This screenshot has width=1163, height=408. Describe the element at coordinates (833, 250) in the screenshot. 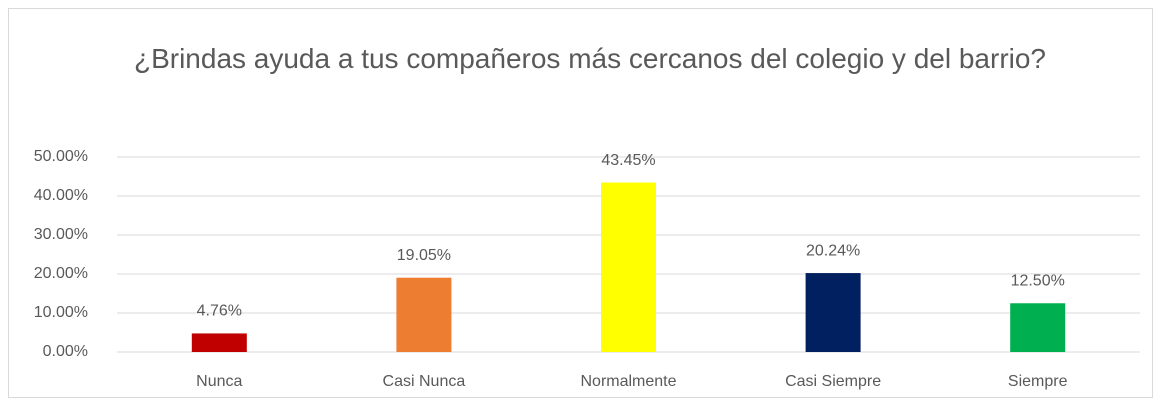

I see `value-label: 20.24%` at that location.